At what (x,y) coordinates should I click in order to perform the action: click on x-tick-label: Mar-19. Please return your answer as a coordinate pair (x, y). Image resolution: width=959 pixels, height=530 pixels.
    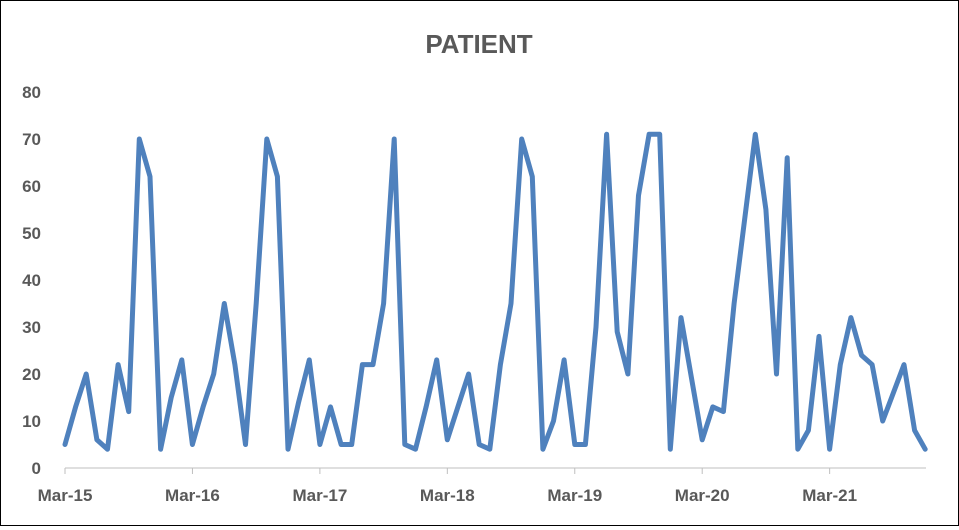
    Looking at the image, I should click on (574, 495).